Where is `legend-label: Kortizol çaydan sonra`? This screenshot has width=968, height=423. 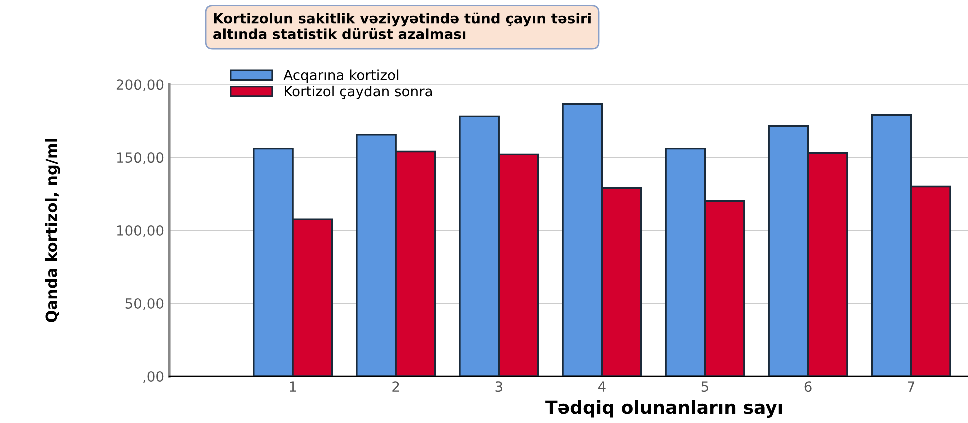
legend-label: Kortizol çaydan sonra is located at coordinates (358, 93).